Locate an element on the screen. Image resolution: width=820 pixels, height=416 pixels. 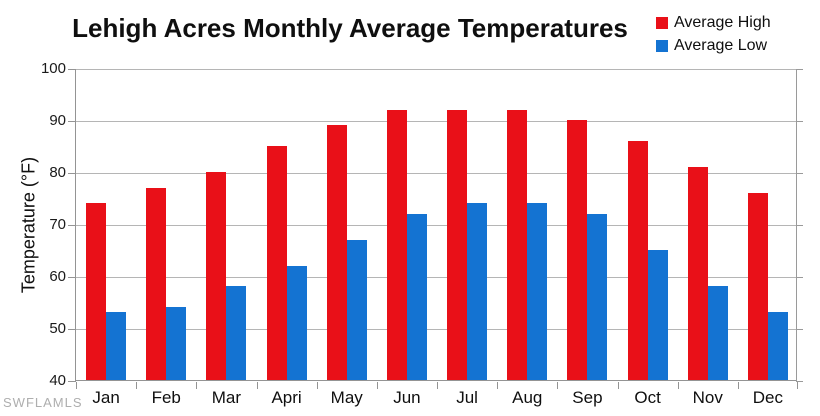
bar-low-Jan is located at coordinates (116, 346).